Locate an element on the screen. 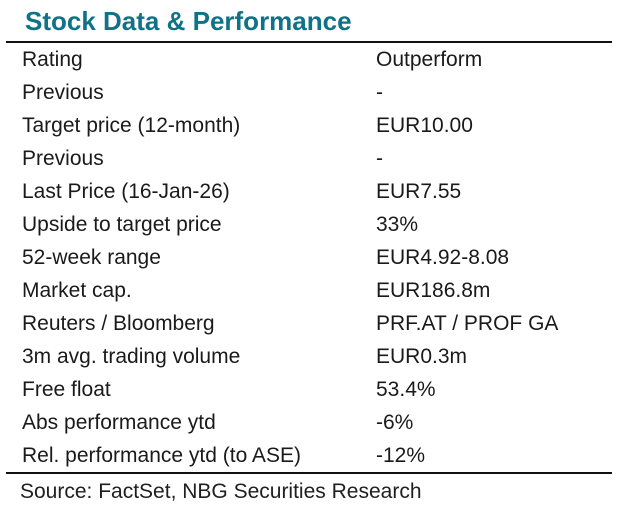 The height and width of the screenshot is (508, 618). bottom-rule is located at coordinates (309, 473).